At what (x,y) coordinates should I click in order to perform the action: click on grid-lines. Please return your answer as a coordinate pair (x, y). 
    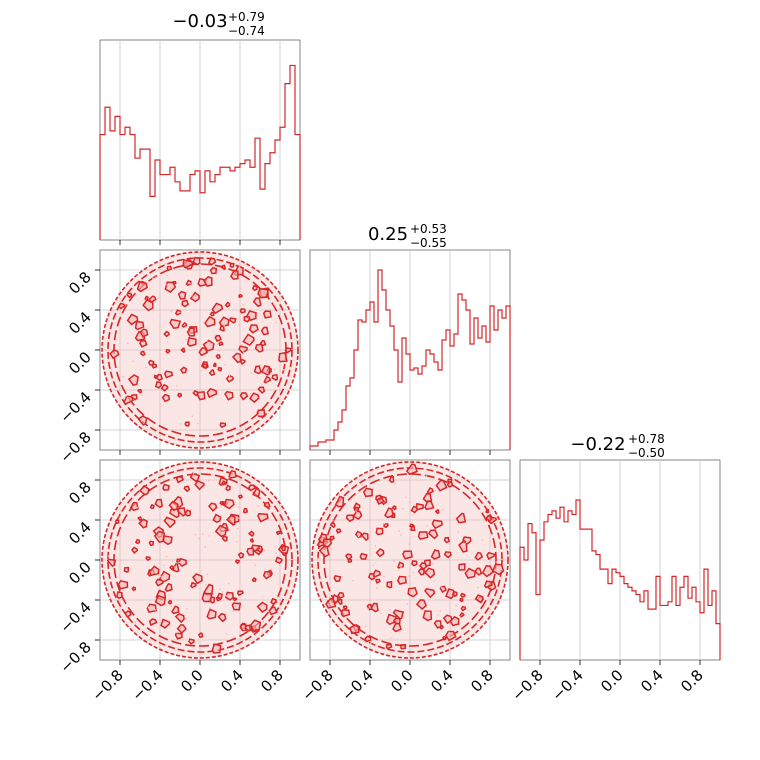
    Looking at the image, I should click on (410, 352).